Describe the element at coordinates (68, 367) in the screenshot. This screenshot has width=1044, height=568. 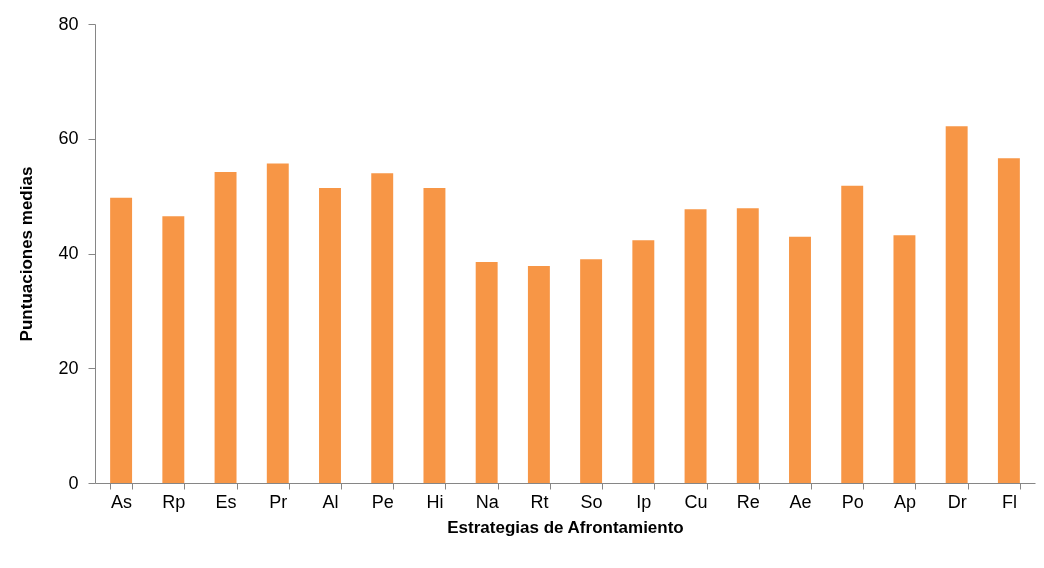
I see `y-tick-label: 20` at that location.